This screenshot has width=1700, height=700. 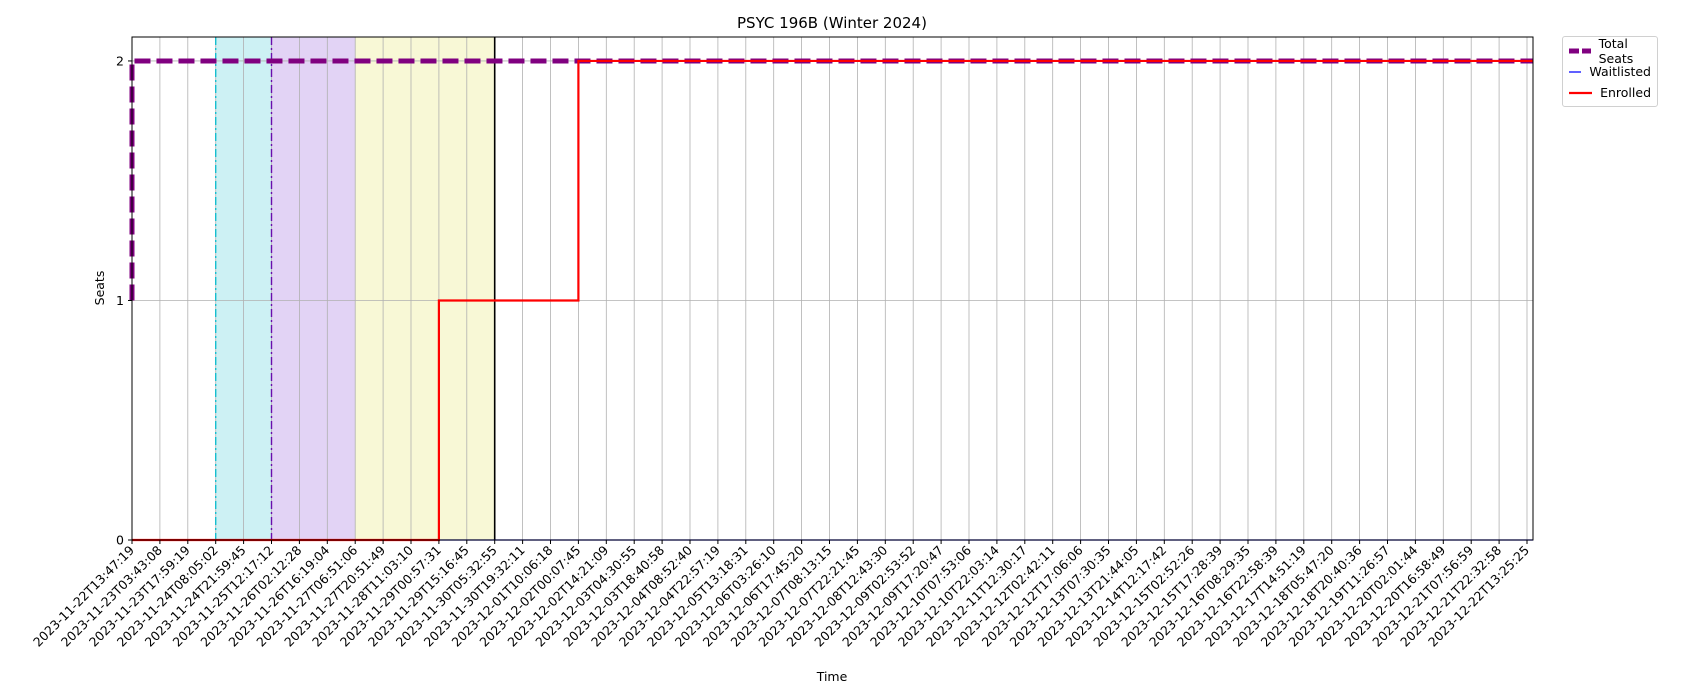 What do you see at coordinates (832, 23) in the screenshot?
I see `chart-title: PSYC 196B (Winter 2024)` at bounding box center [832, 23].